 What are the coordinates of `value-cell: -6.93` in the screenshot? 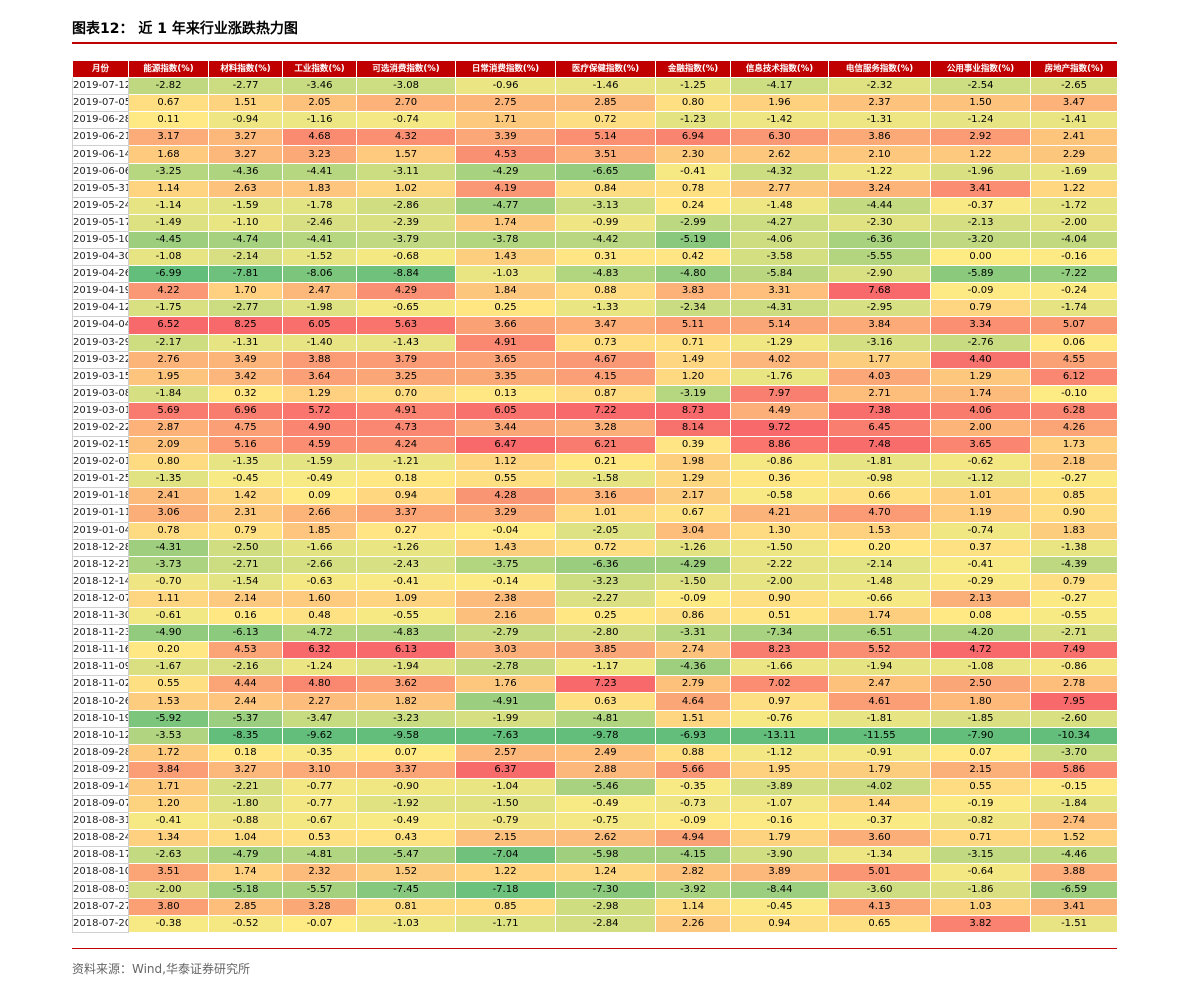 It's located at (693, 735).